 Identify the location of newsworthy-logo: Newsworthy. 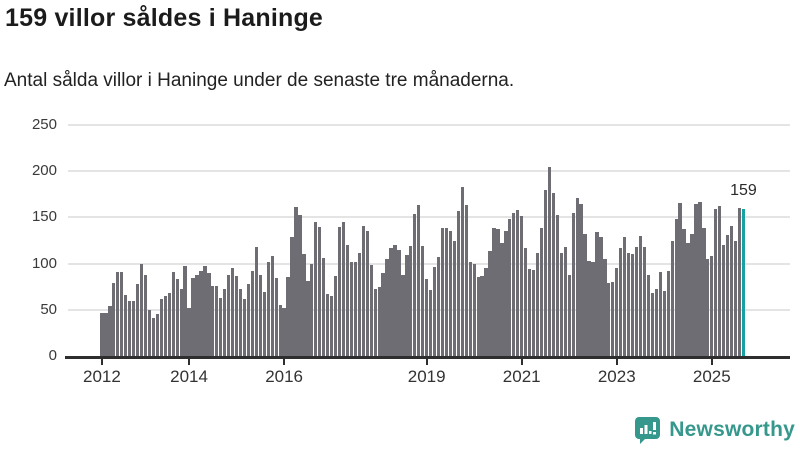
(714, 430).